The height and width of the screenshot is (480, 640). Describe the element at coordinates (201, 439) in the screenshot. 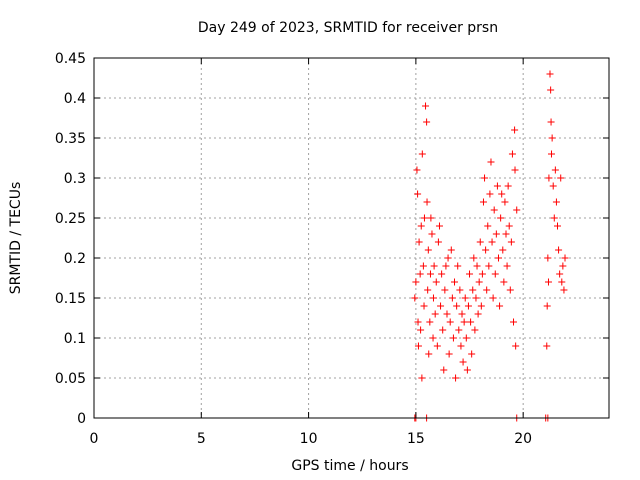

I see `x-tick-label: 5` at that location.